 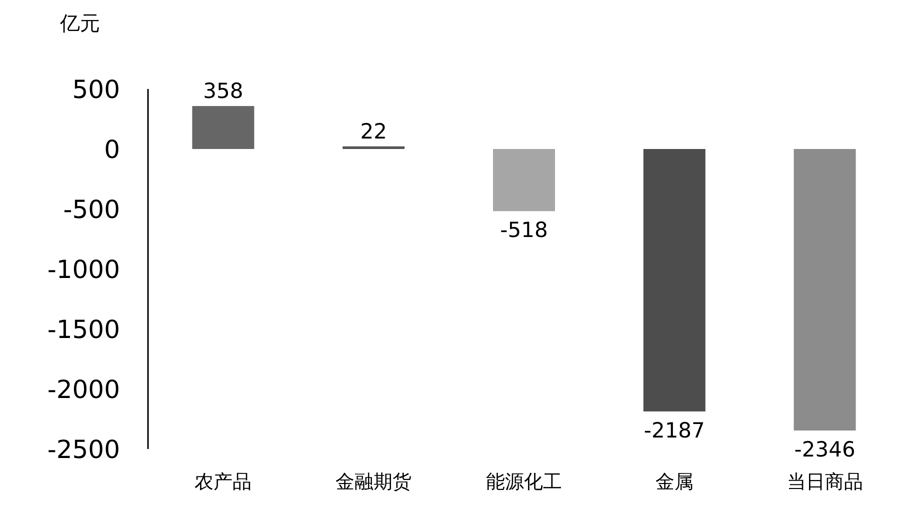 What do you see at coordinates (96, 89) in the screenshot?
I see `y-tick-label: 500` at bounding box center [96, 89].